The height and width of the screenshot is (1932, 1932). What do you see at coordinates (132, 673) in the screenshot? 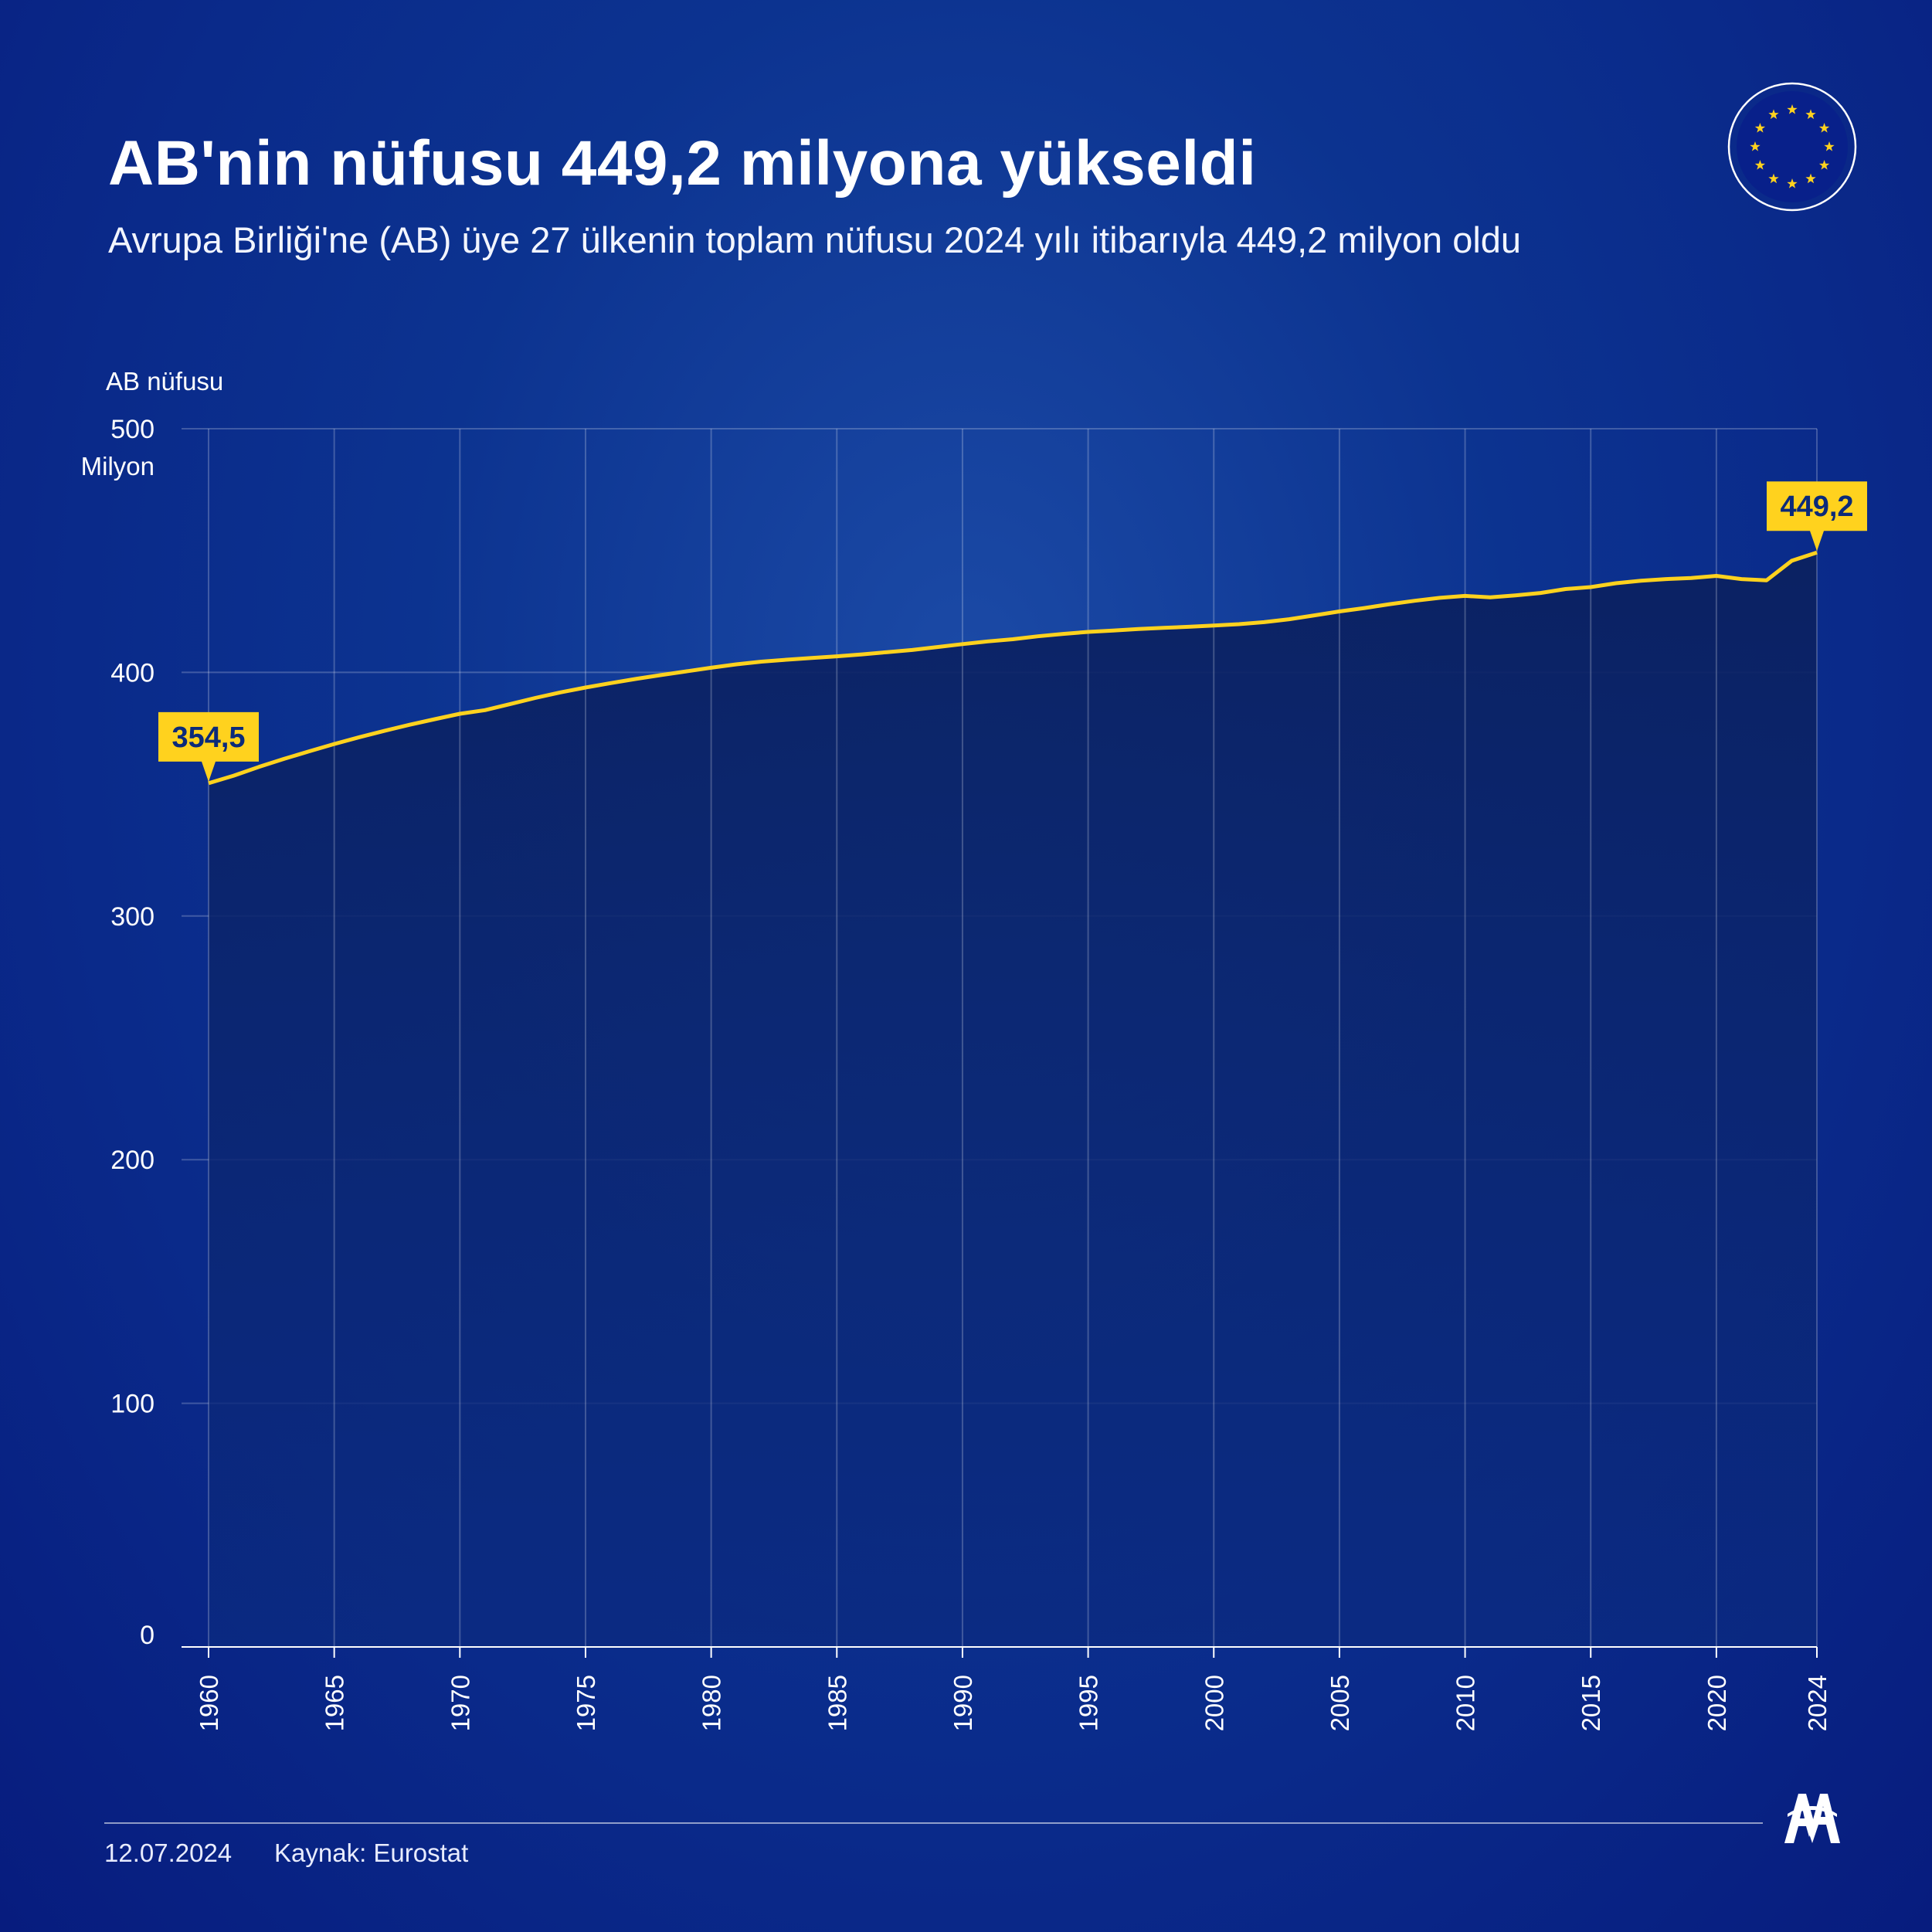
I see `y-tick-label: 400` at bounding box center [132, 673].